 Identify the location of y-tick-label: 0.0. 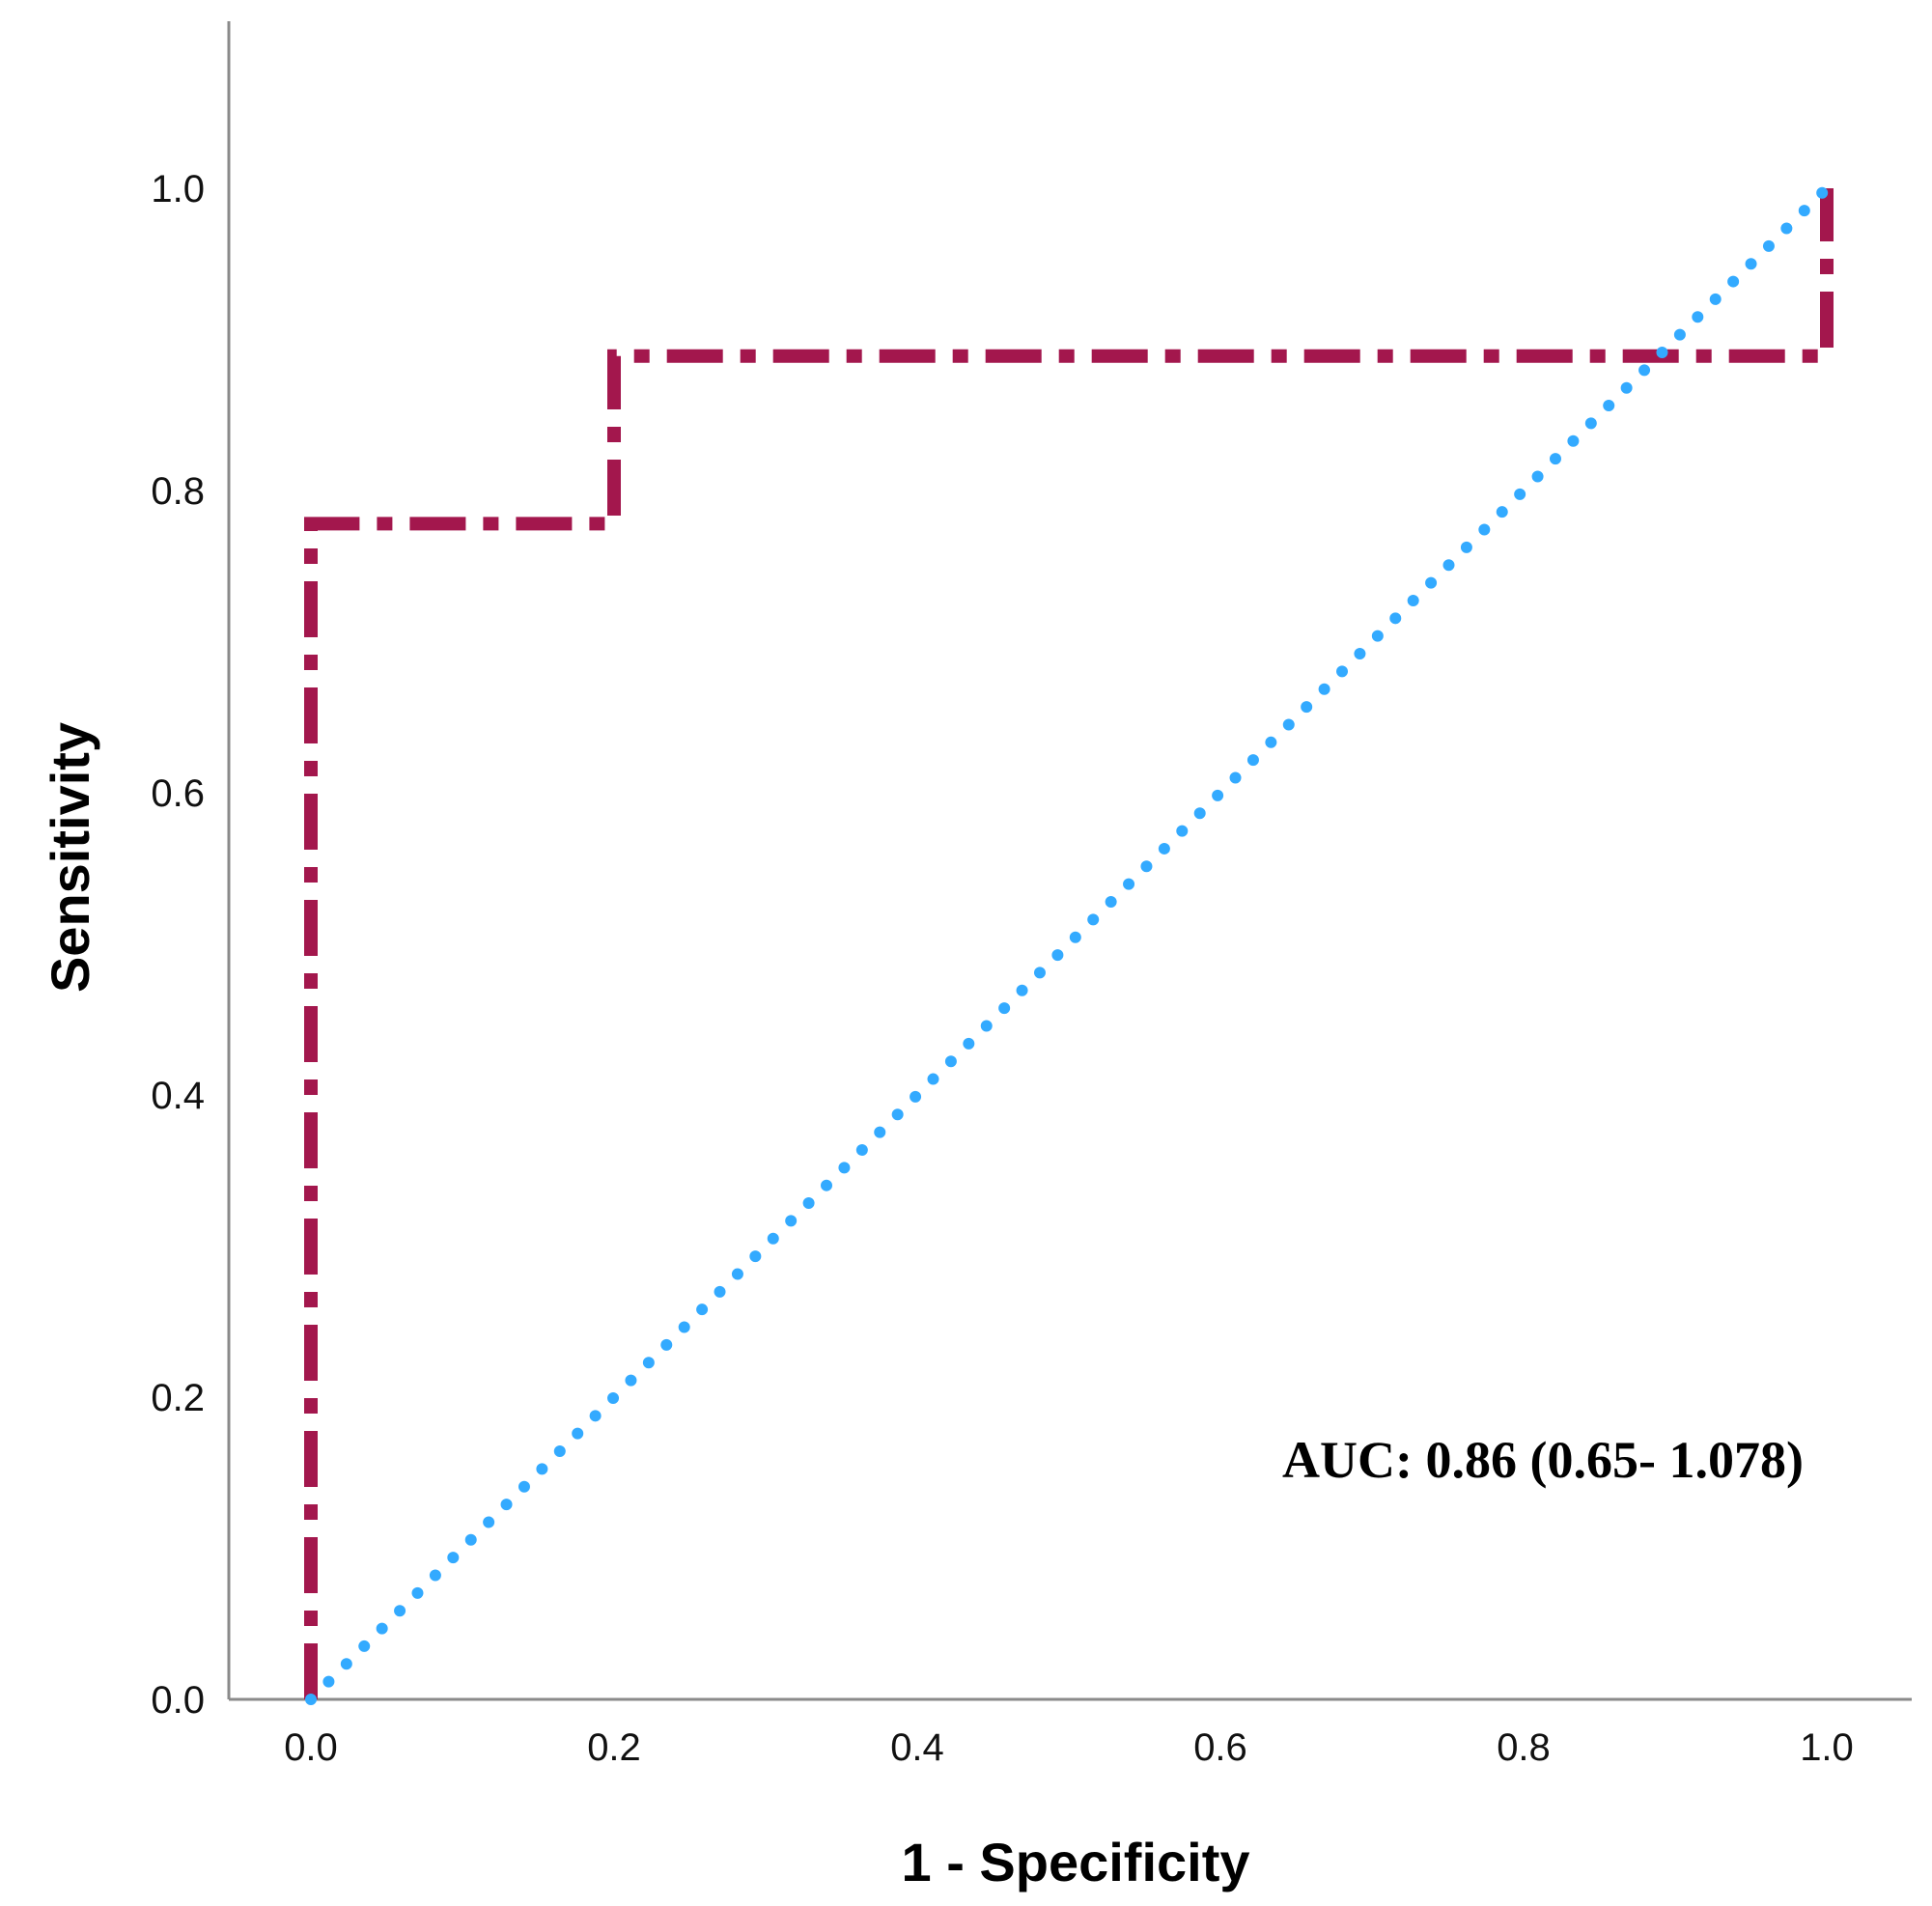
(178, 1701).